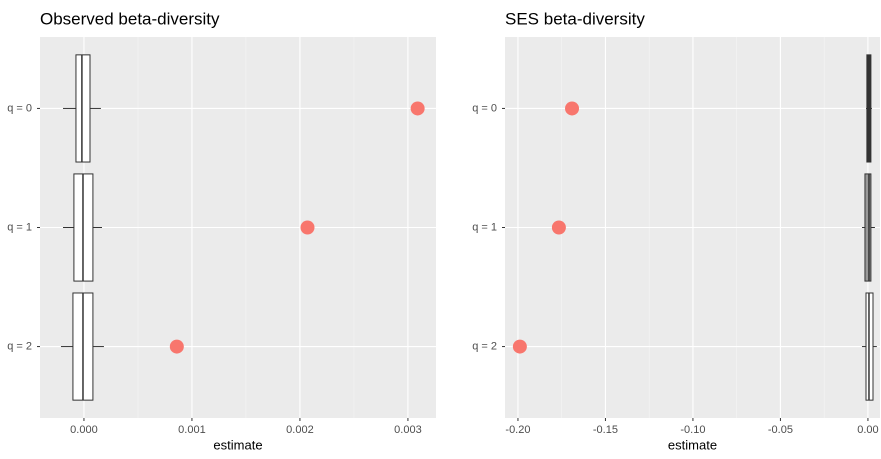 The image size is (881, 459). What do you see at coordinates (780, 430) in the screenshot?
I see `x-tick-label: -0.05` at bounding box center [780, 430].